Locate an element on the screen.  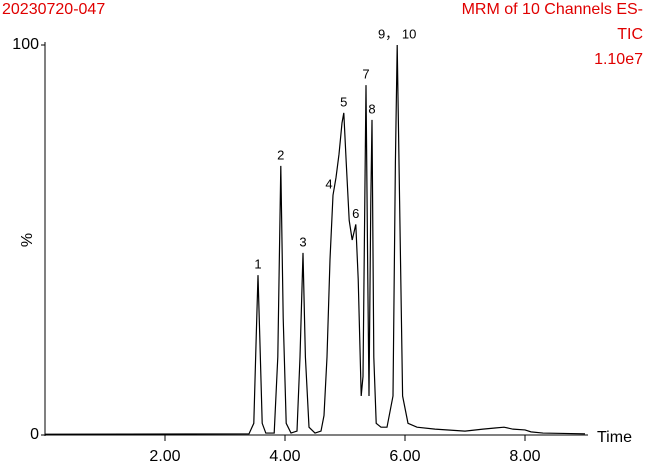
chart-subtitle: TIC is located at coordinates (630, 34).